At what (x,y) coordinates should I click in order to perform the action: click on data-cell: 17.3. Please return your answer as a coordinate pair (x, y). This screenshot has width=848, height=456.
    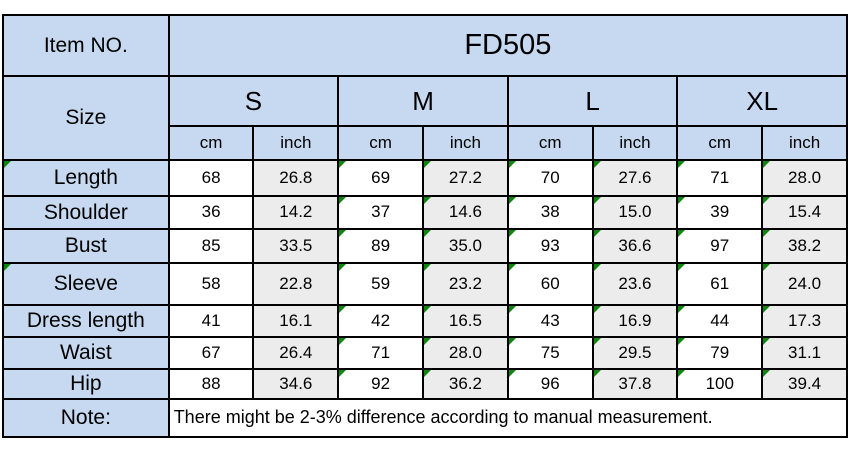
    Looking at the image, I should click on (804, 321).